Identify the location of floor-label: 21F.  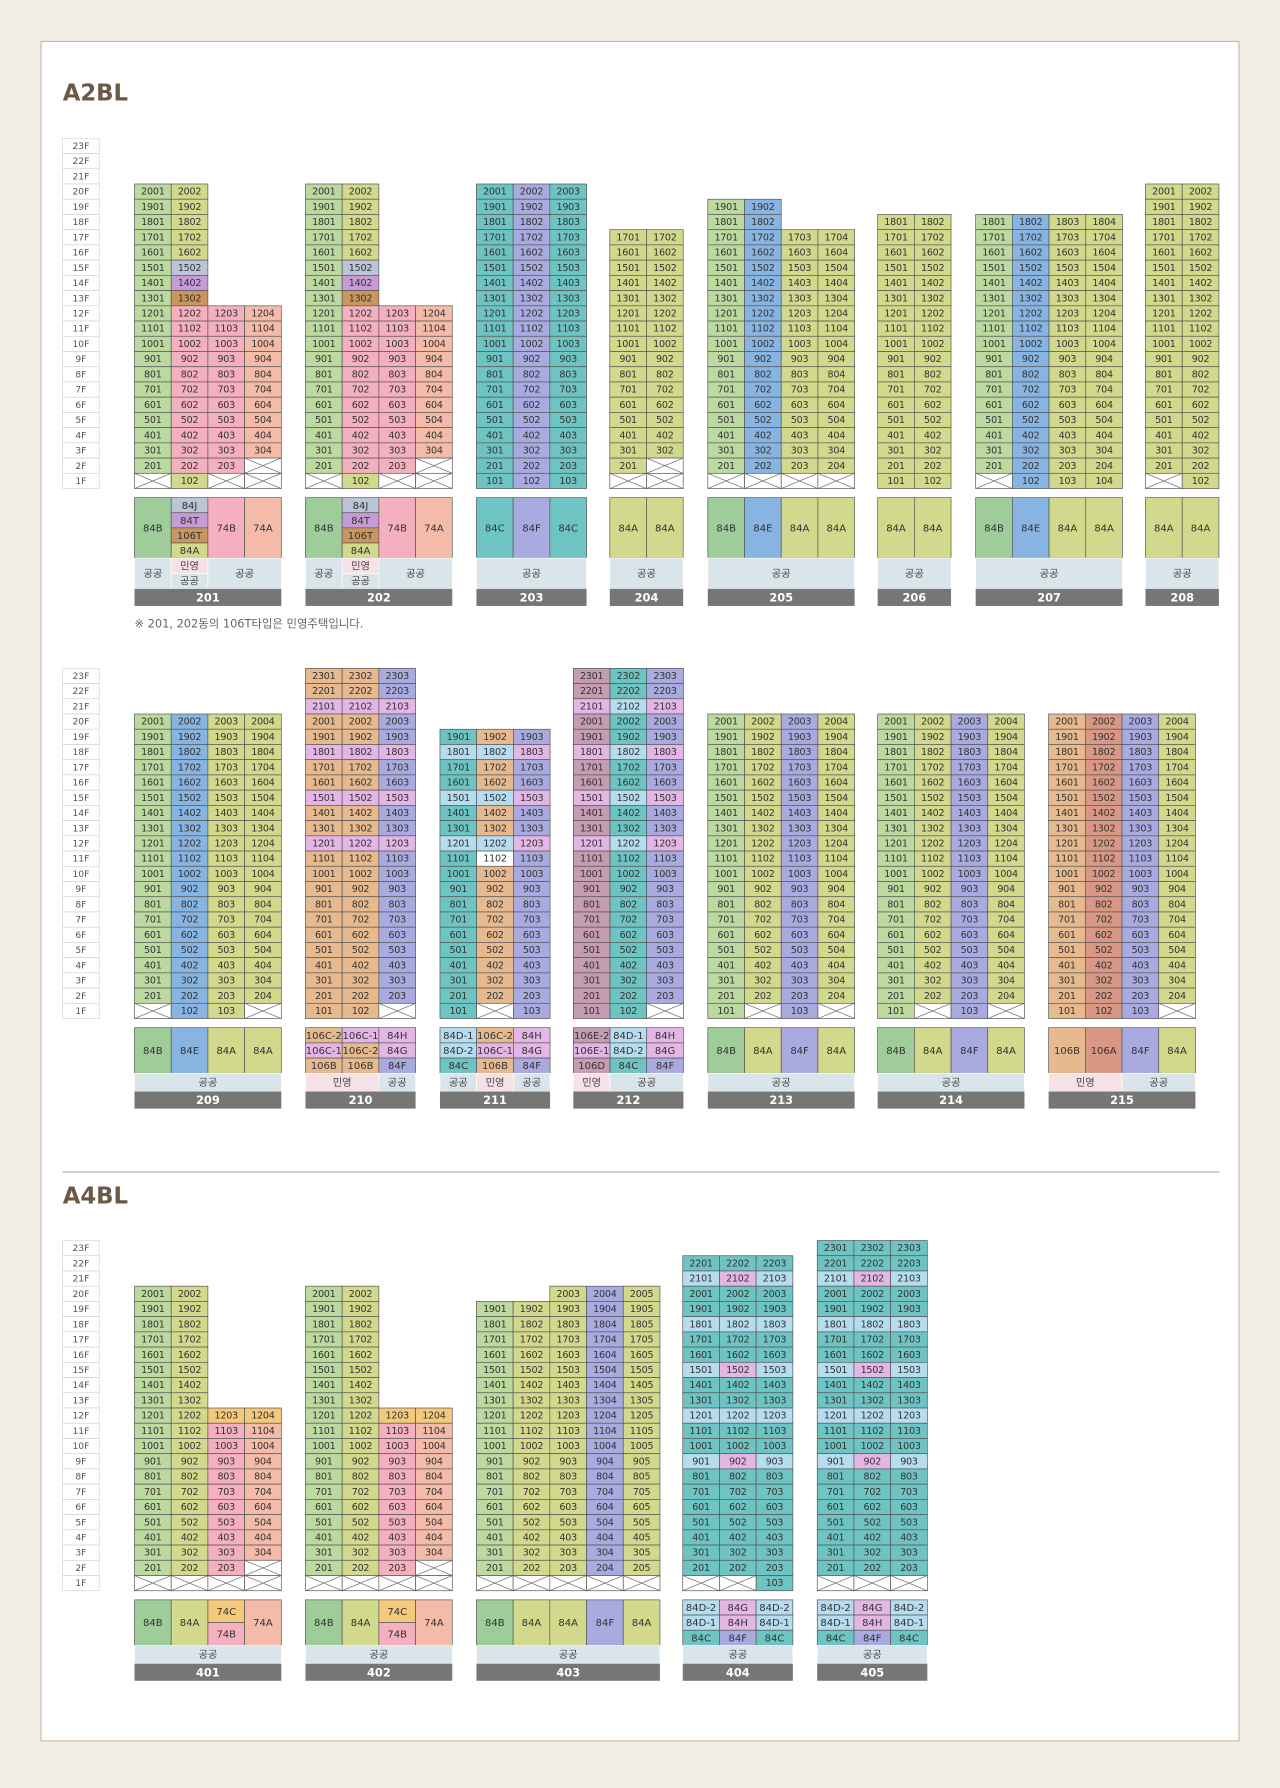
(81, 707).